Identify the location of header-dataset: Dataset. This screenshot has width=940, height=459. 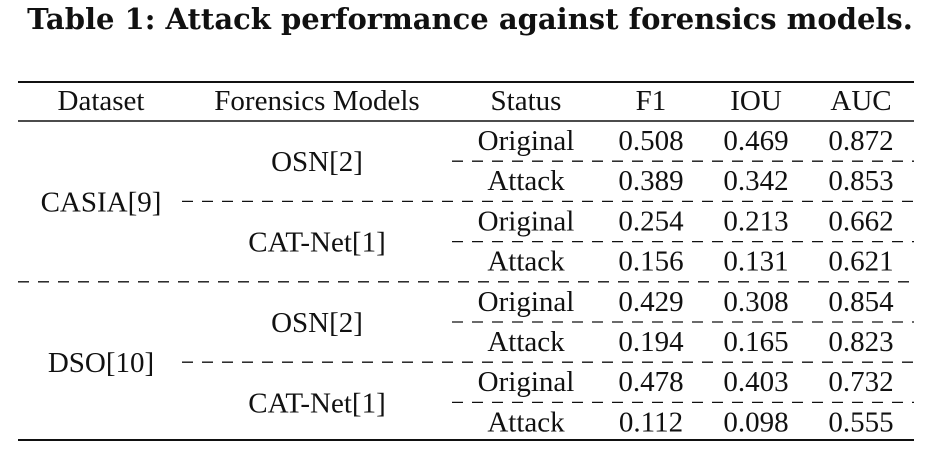
(101, 101).